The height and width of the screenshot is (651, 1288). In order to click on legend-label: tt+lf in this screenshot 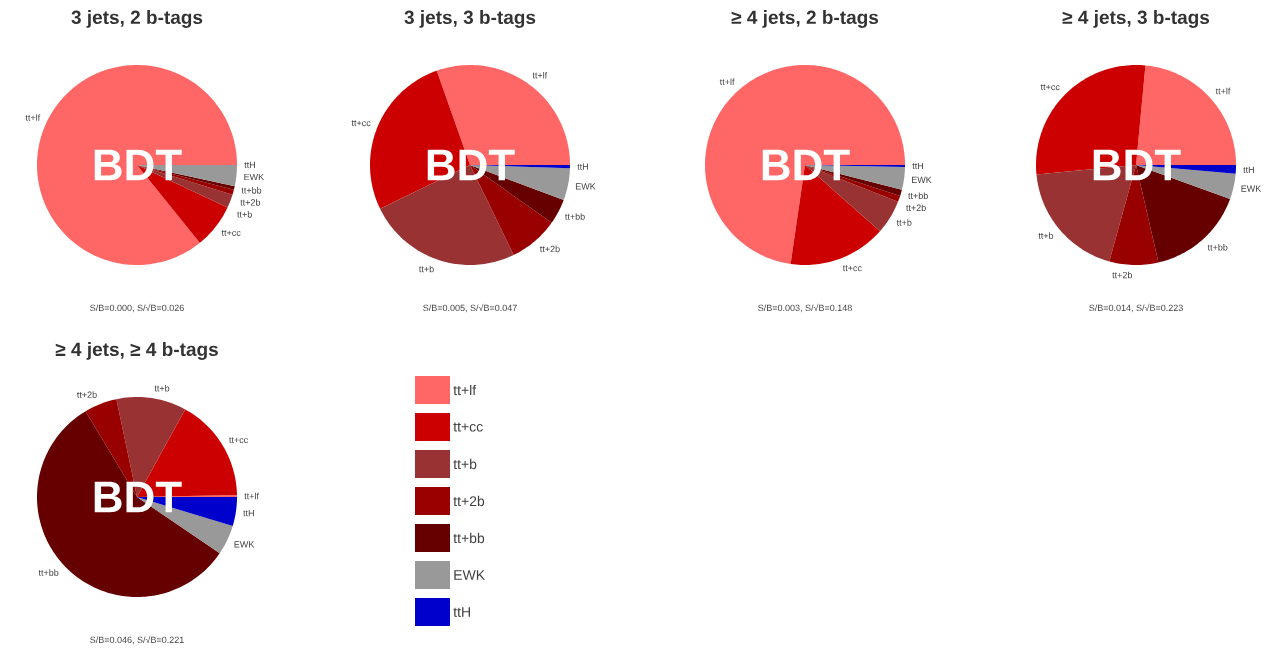, I will do `click(465, 390)`.